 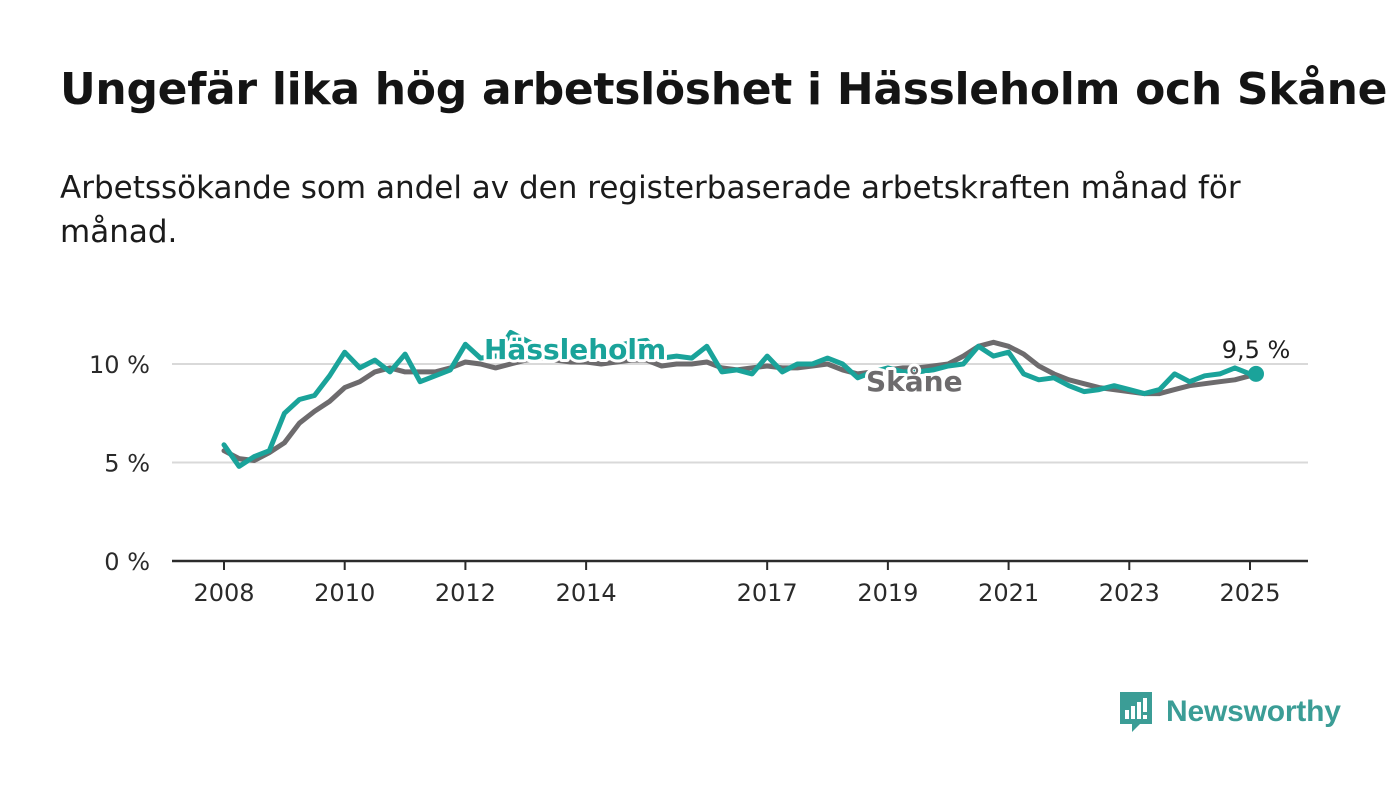 What do you see at coordinates (586, 593) in the screenshot?
I see `x-tick-label: 2014` at bounding box center [586, 593].